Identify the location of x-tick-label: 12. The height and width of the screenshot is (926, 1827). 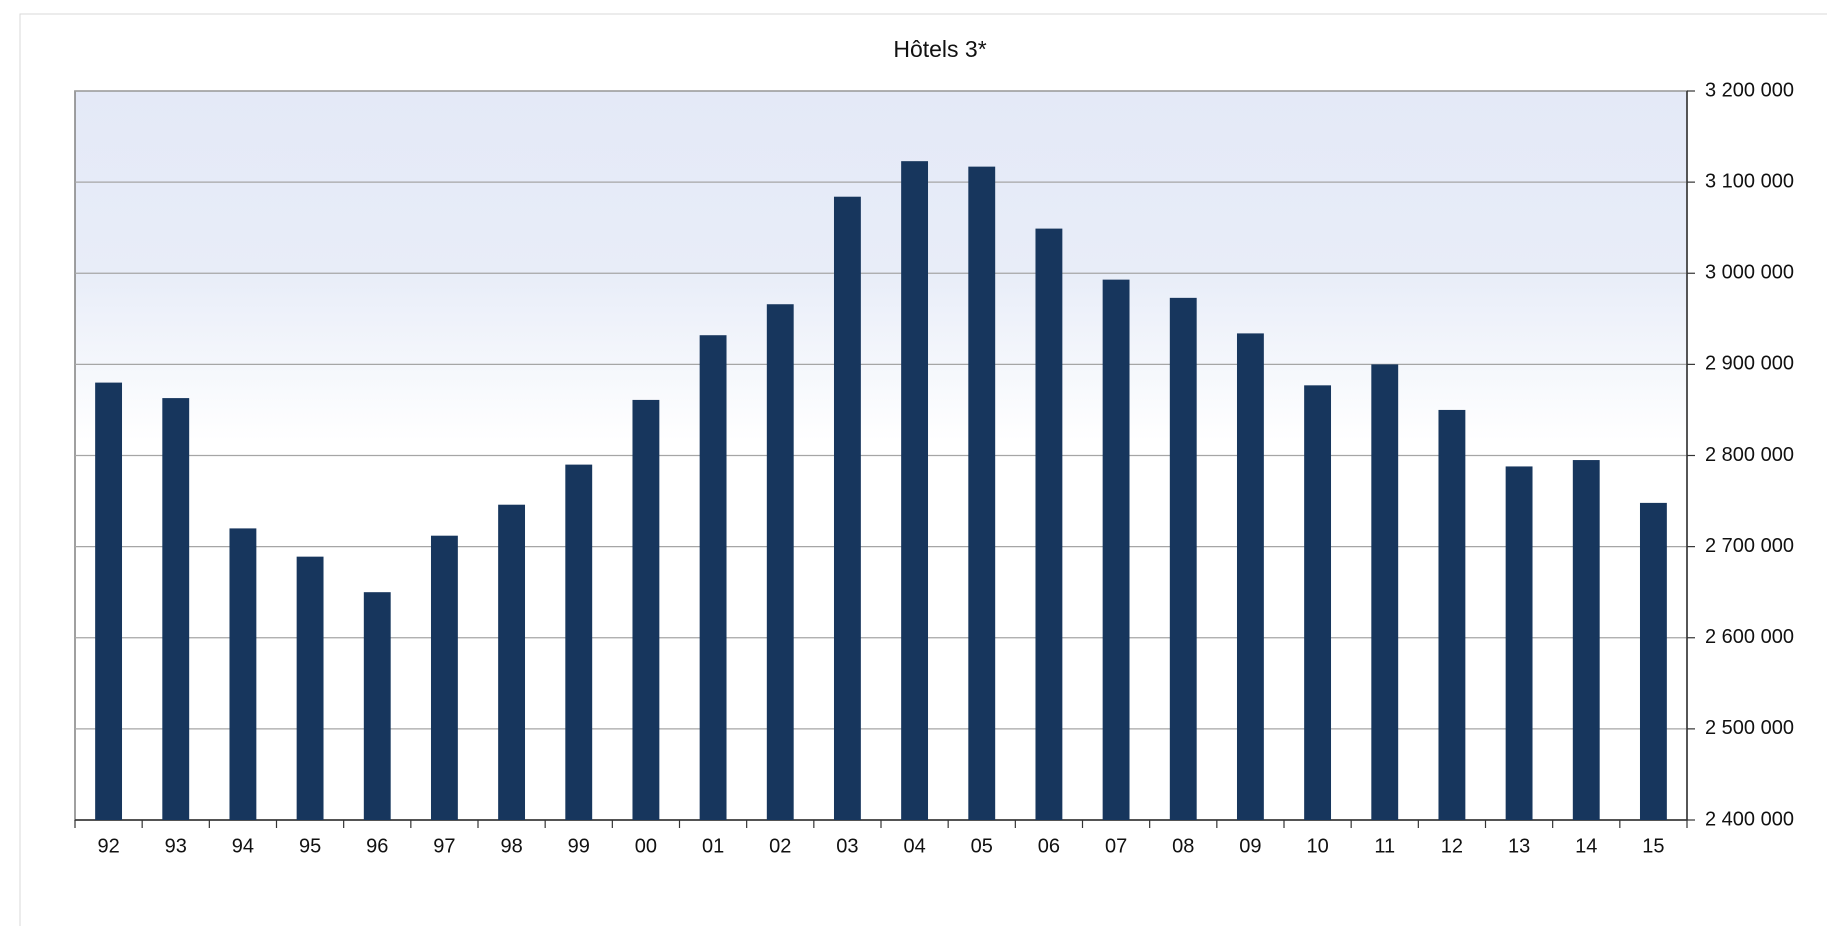
(1452, 846).